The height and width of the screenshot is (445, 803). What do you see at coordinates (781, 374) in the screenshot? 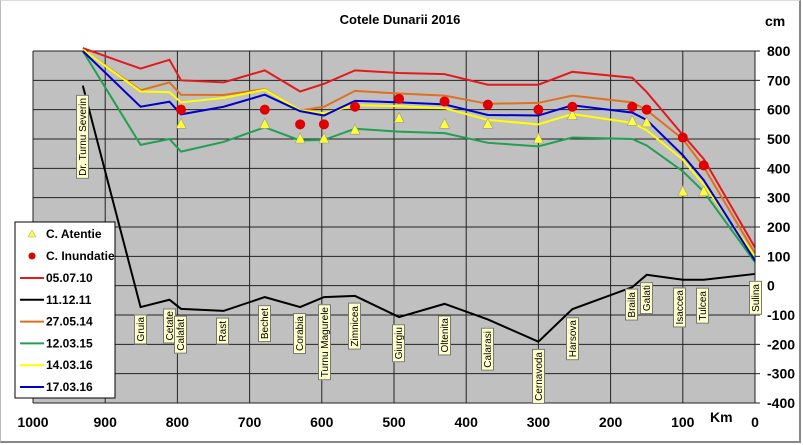
I see `y-tick-label: -300` at bounding box center [781, 374].